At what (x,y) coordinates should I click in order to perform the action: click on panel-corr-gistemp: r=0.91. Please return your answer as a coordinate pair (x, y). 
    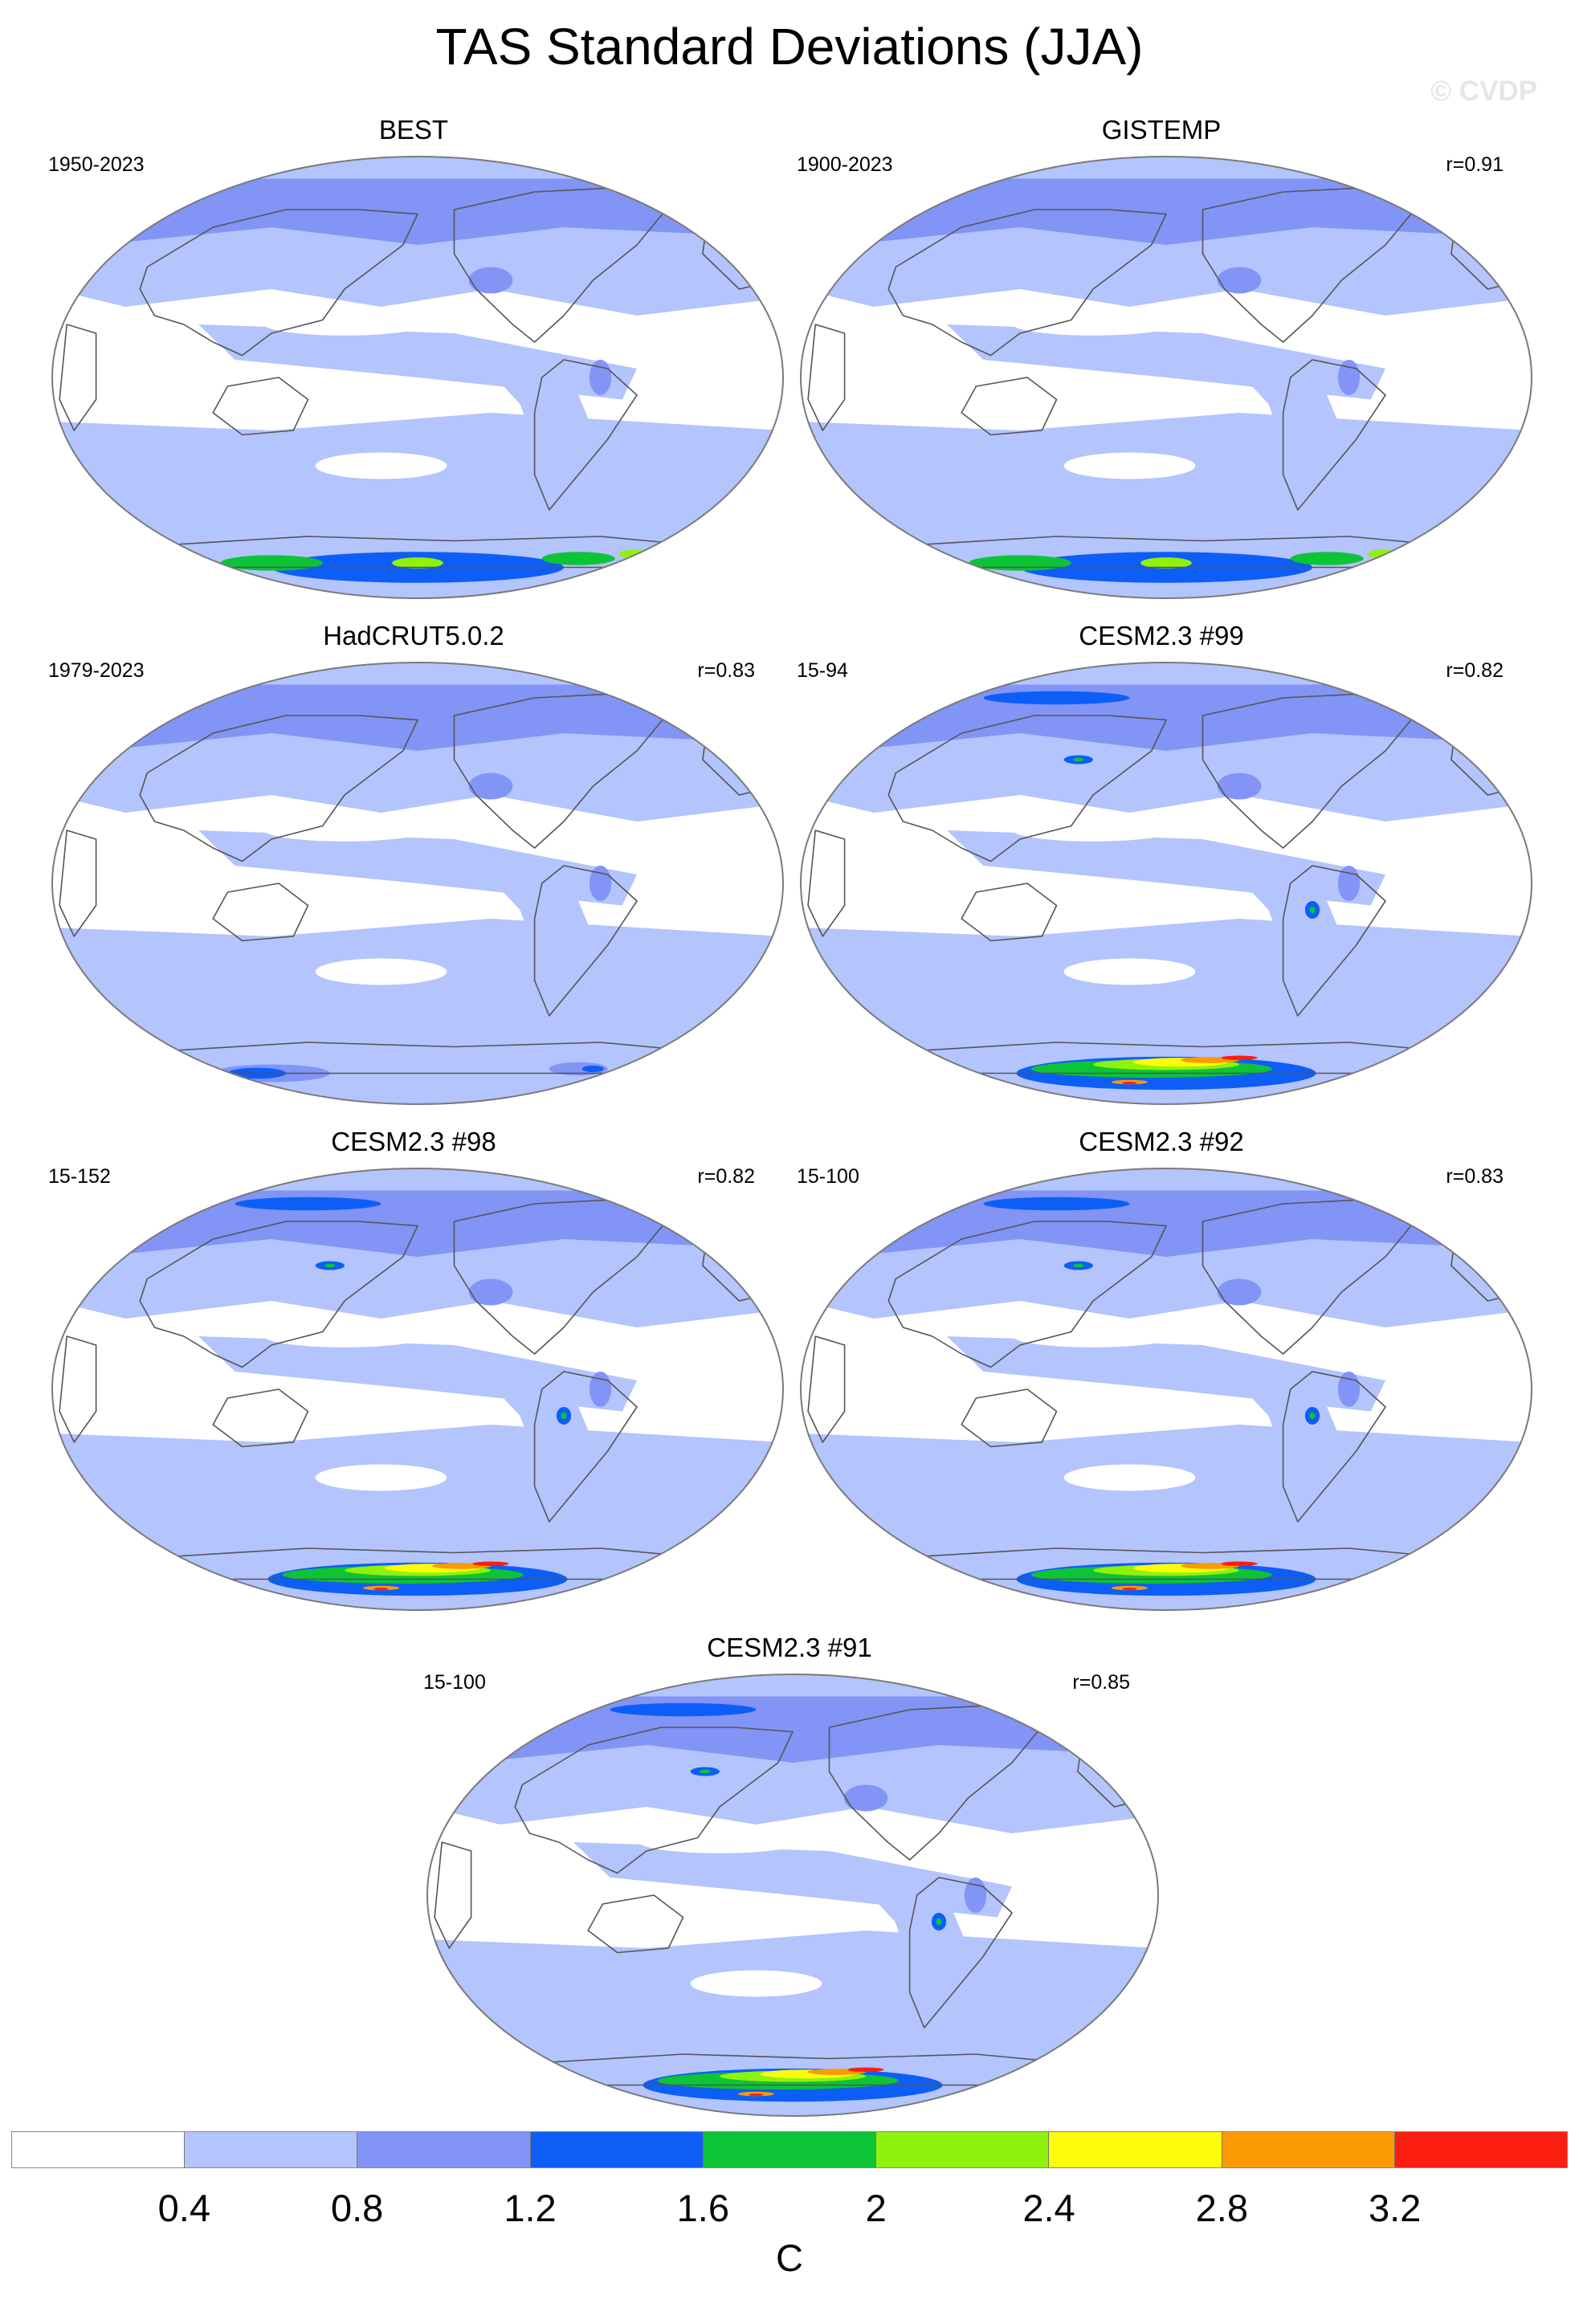
    Looking at the image, I should click on (1475, 165).